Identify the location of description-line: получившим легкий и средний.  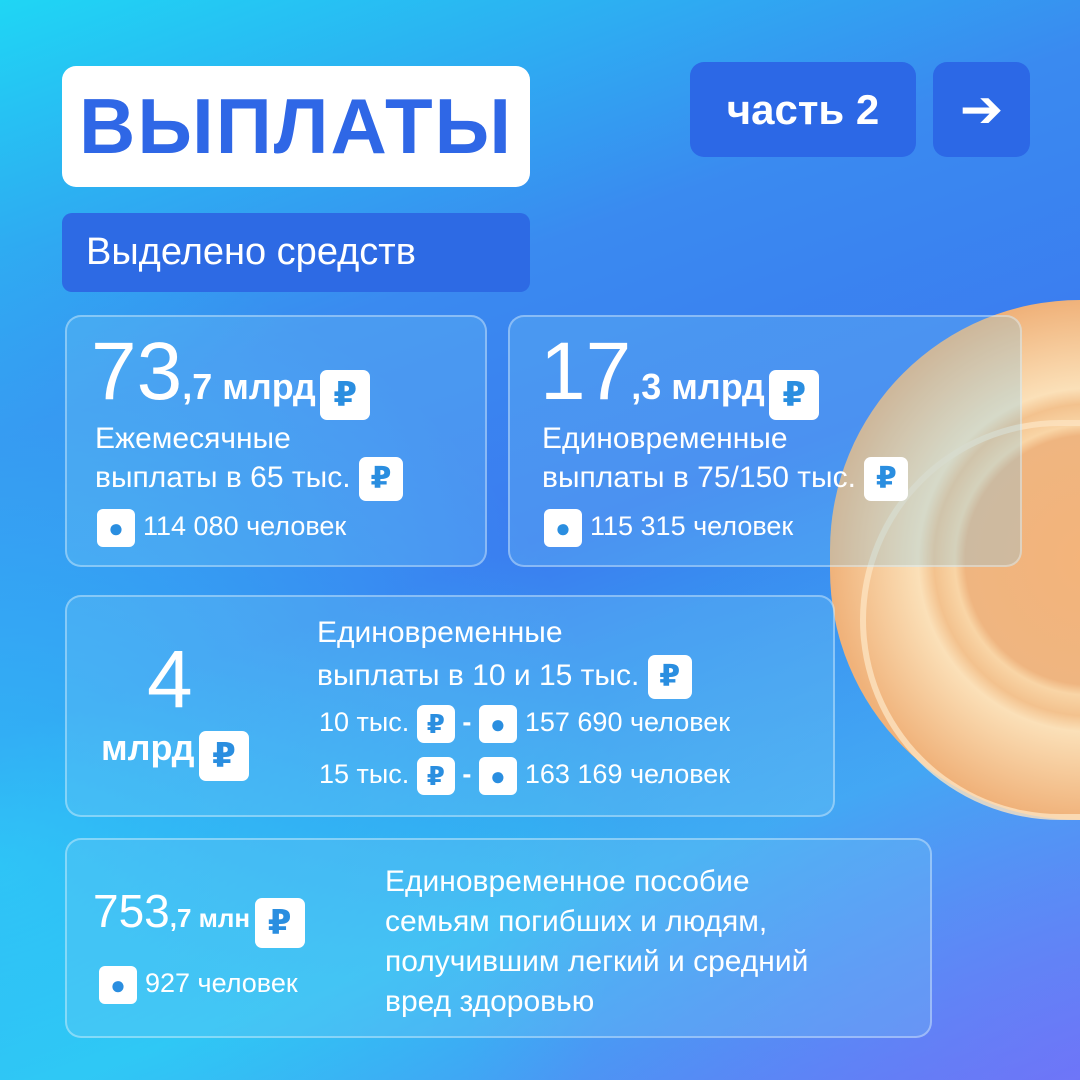
(597, 961).